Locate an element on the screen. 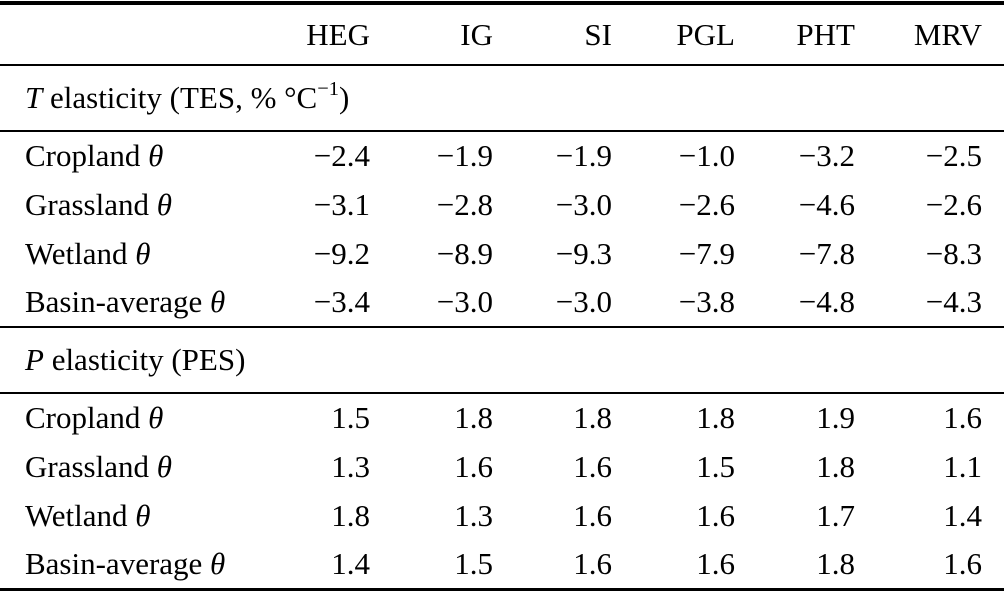 This screenshot has height=602, width=1004. table-cell: −3.1 is located at coordinates (341, 204).